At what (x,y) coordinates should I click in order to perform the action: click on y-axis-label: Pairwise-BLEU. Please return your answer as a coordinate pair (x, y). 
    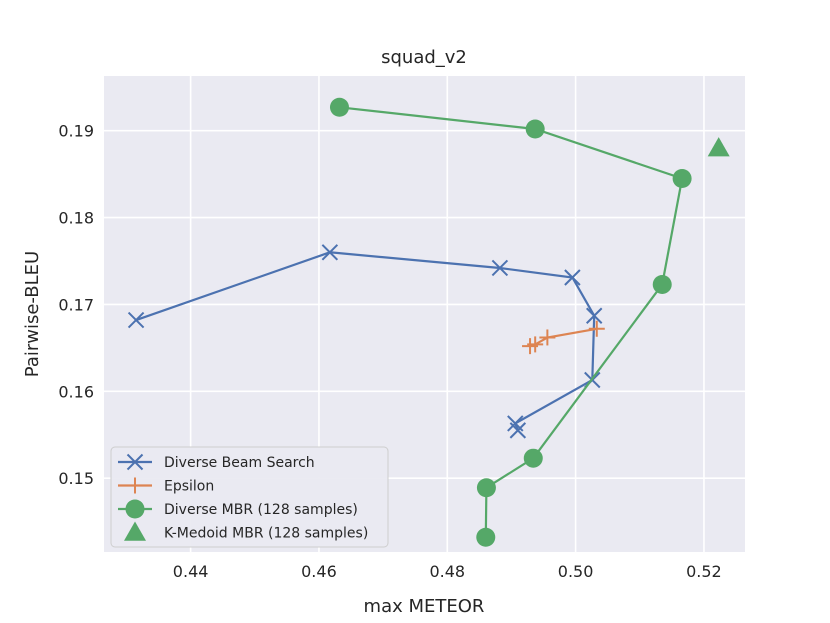
    Looking at the image, I should click on (32, 314).